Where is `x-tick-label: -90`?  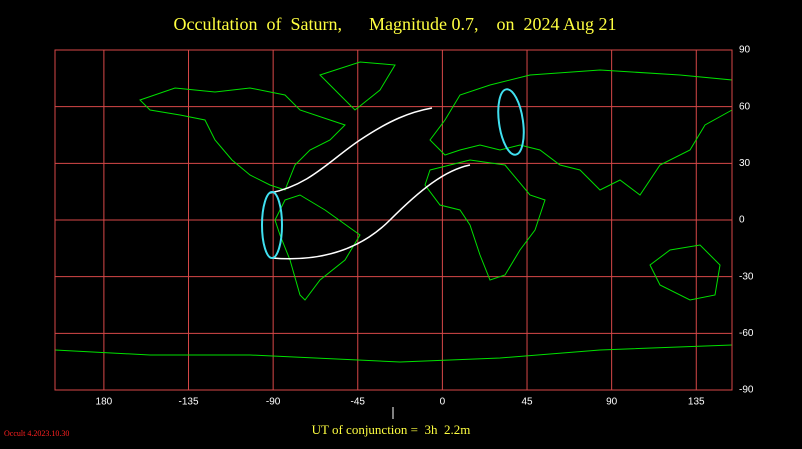 x-tick-label: -90 is located at coordinates (273, 402).